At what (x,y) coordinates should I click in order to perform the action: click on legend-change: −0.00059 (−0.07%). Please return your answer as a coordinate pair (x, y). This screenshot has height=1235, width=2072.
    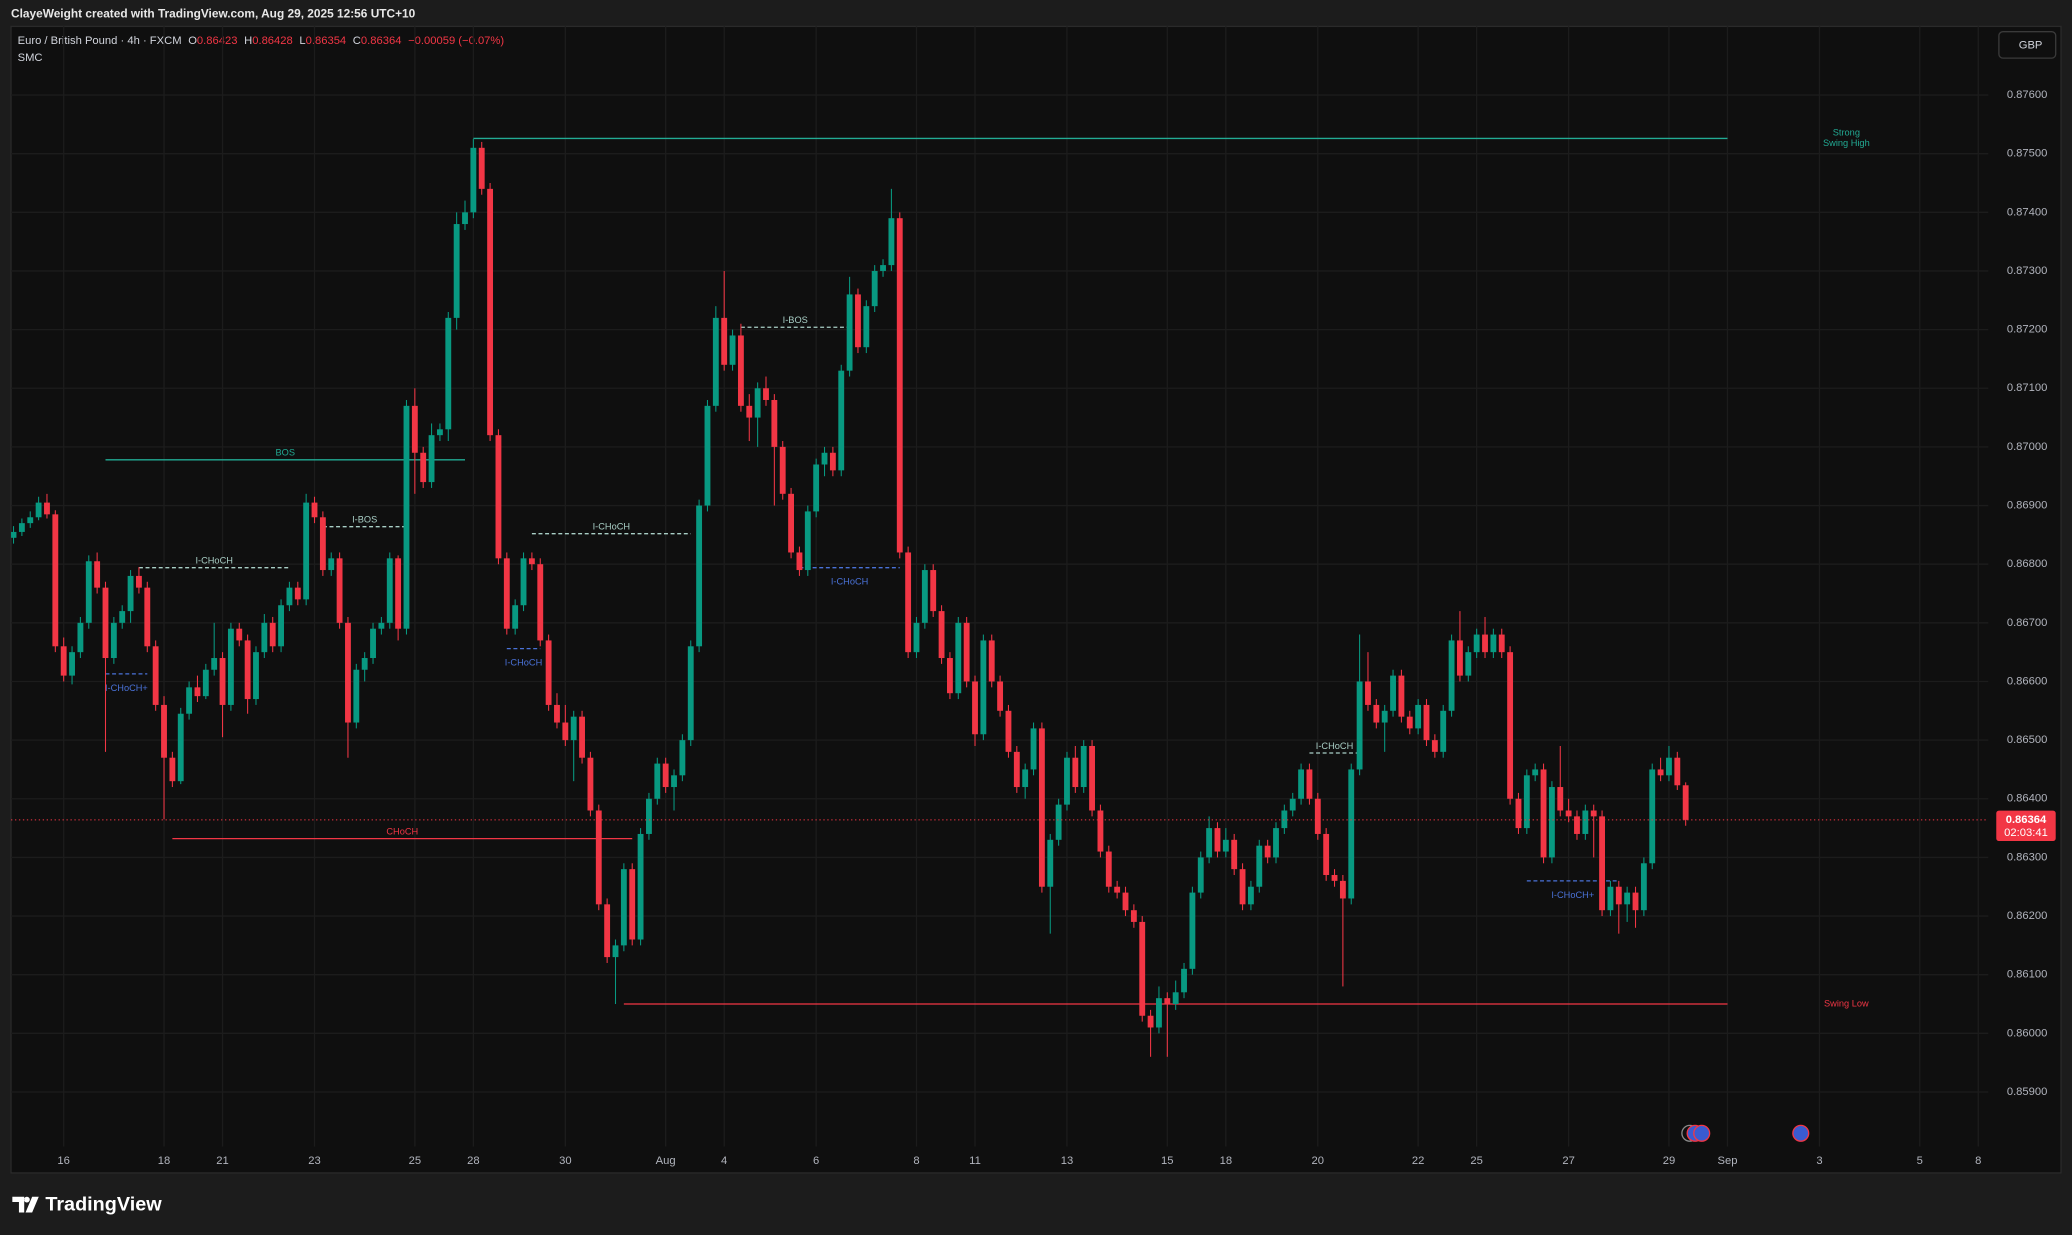
    Looking at the image, I should click on (456, 41).